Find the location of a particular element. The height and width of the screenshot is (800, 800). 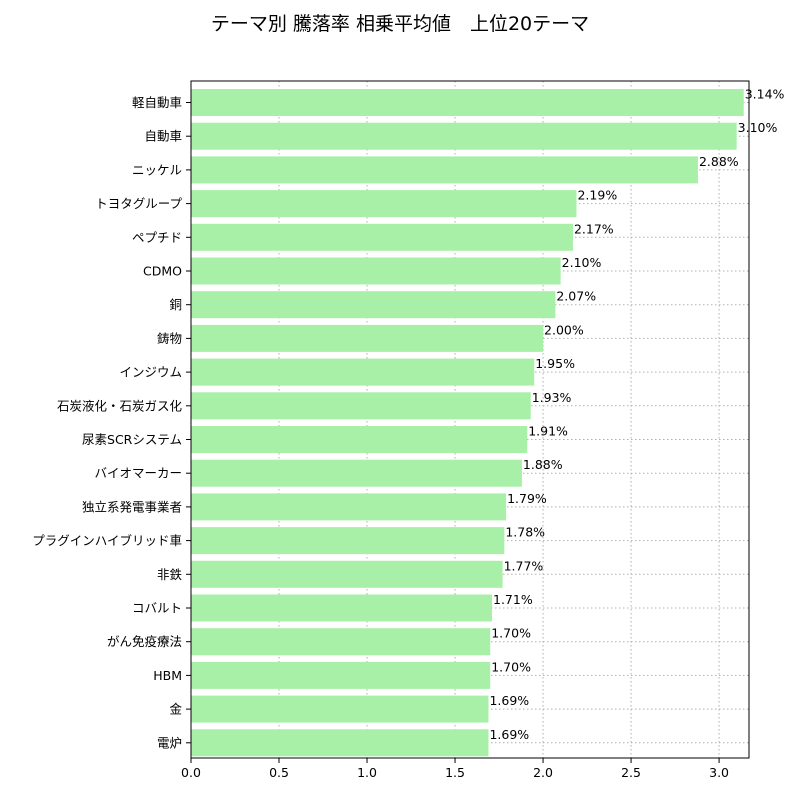

data-label: 2.17% is located at coordinates (594, 228).